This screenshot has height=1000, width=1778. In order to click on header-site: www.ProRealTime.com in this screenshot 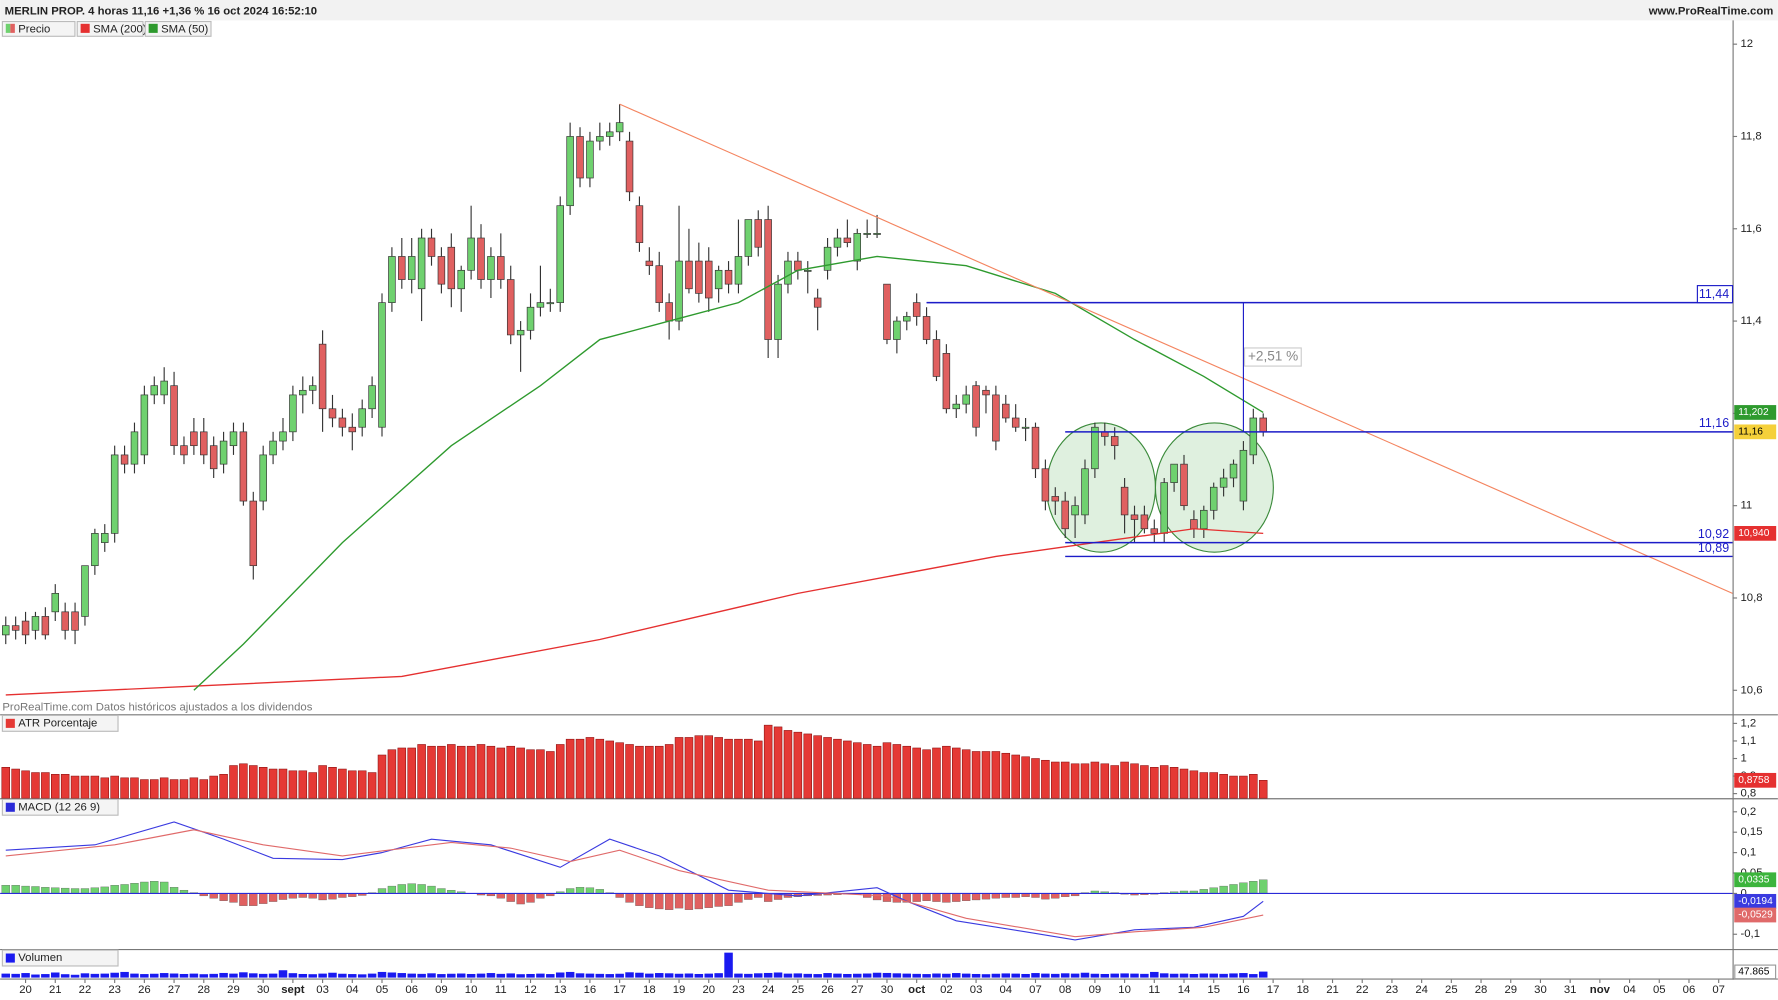, I will do `click(1711, 11)`.